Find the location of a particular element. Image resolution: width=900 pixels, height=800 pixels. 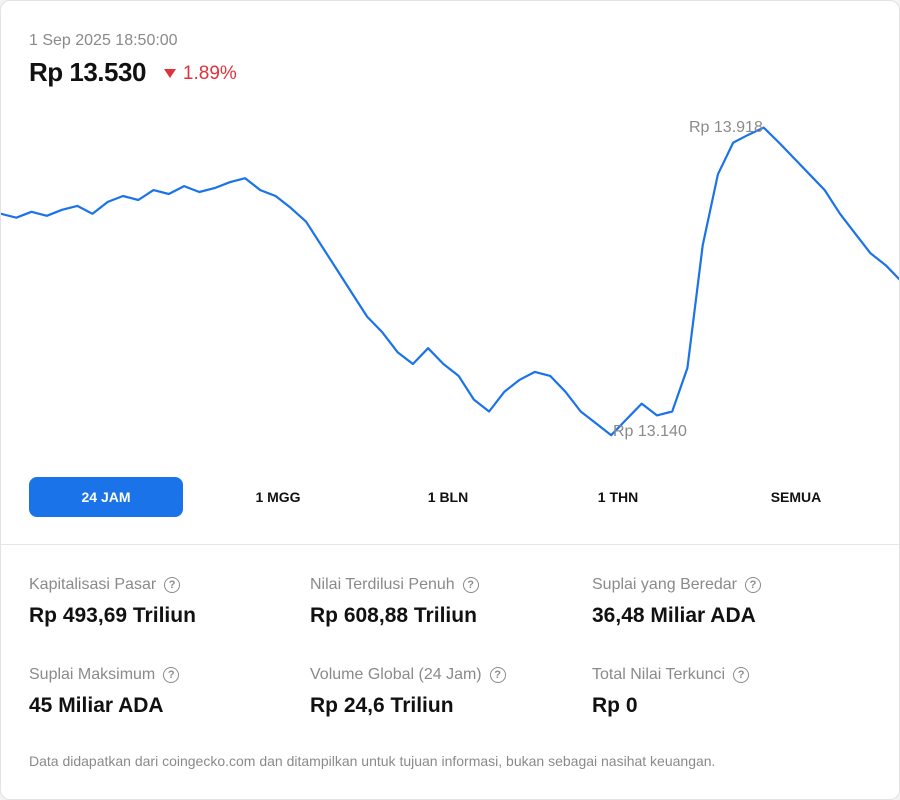

range-tabs: 24 JAM 1 MGG 1 BLN 1 THN SEMUA is located at coordinates (454, 497).